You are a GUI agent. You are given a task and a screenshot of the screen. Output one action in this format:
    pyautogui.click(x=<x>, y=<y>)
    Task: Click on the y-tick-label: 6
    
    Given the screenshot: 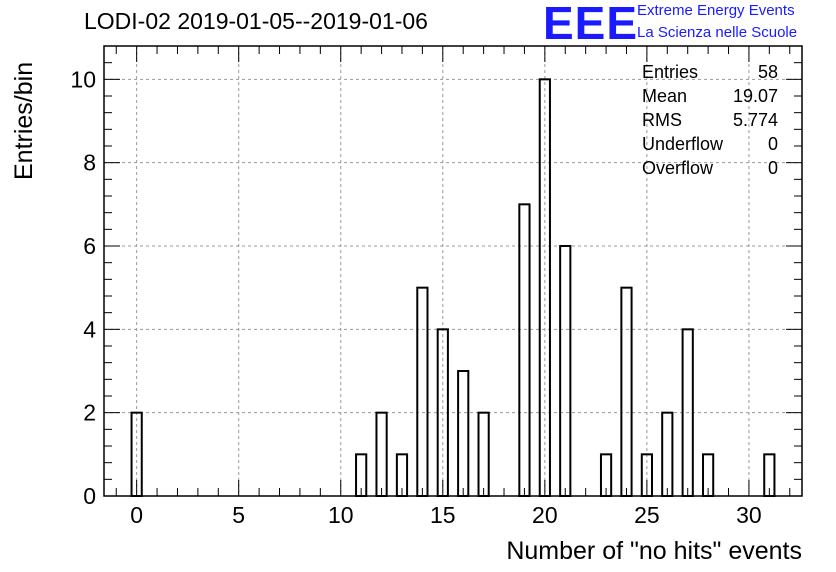 What is the action you would take?
    pyautogui.click(x=89, y=246)
    